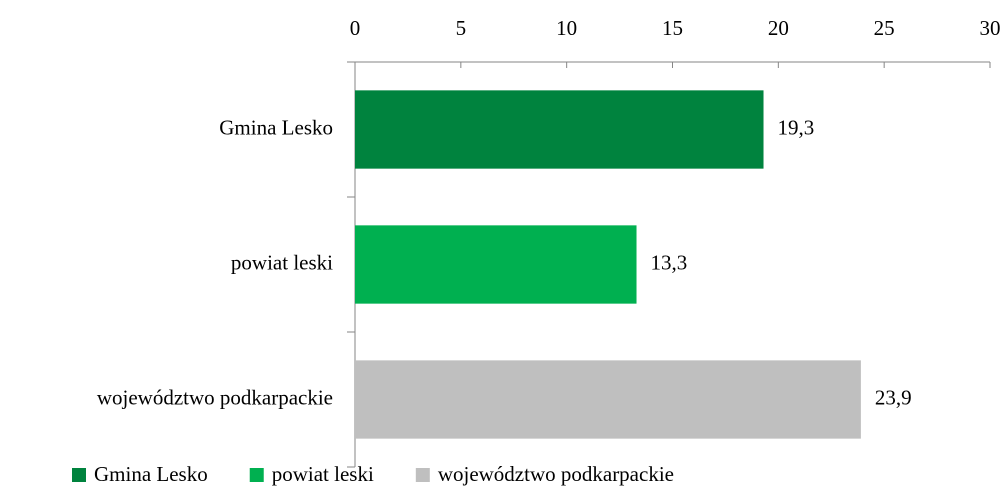 This screenshot has width=1008, height=489. I want to click on legend-label: województwo podkarpackie, so click(556, 474).